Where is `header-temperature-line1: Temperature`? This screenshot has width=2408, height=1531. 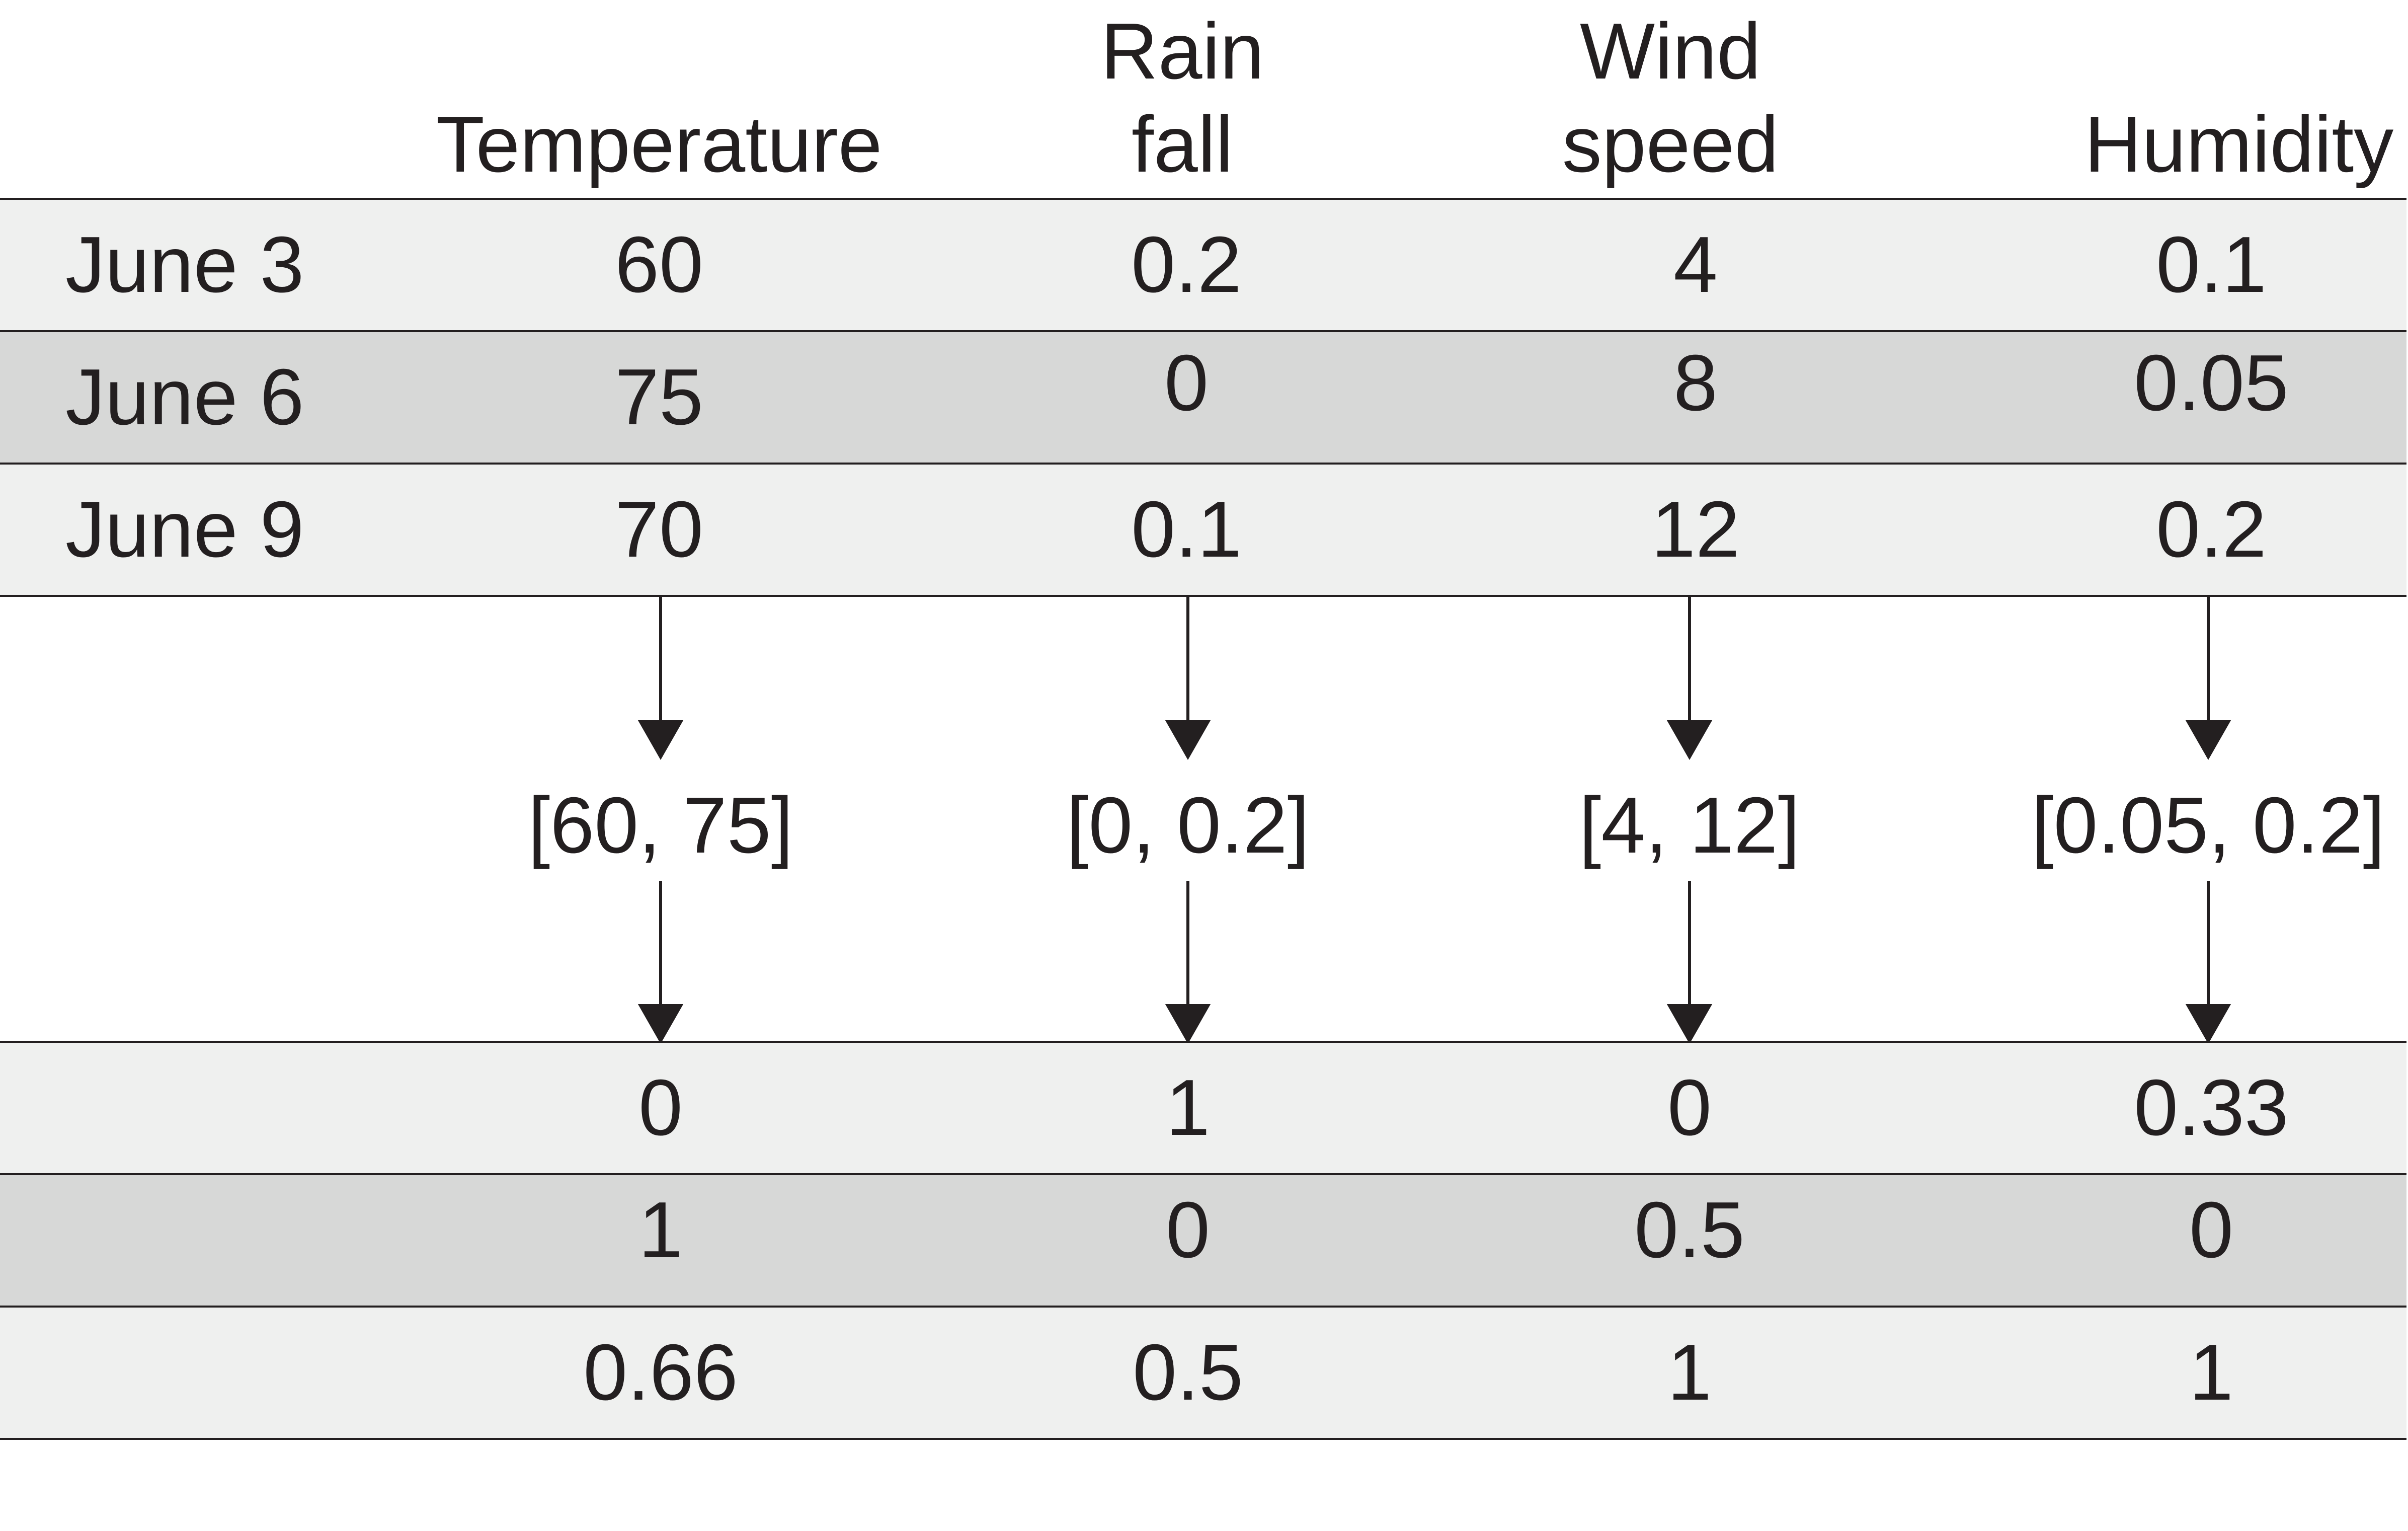
header-temperature-line1: Temperature is located at coordinates (659, 144).